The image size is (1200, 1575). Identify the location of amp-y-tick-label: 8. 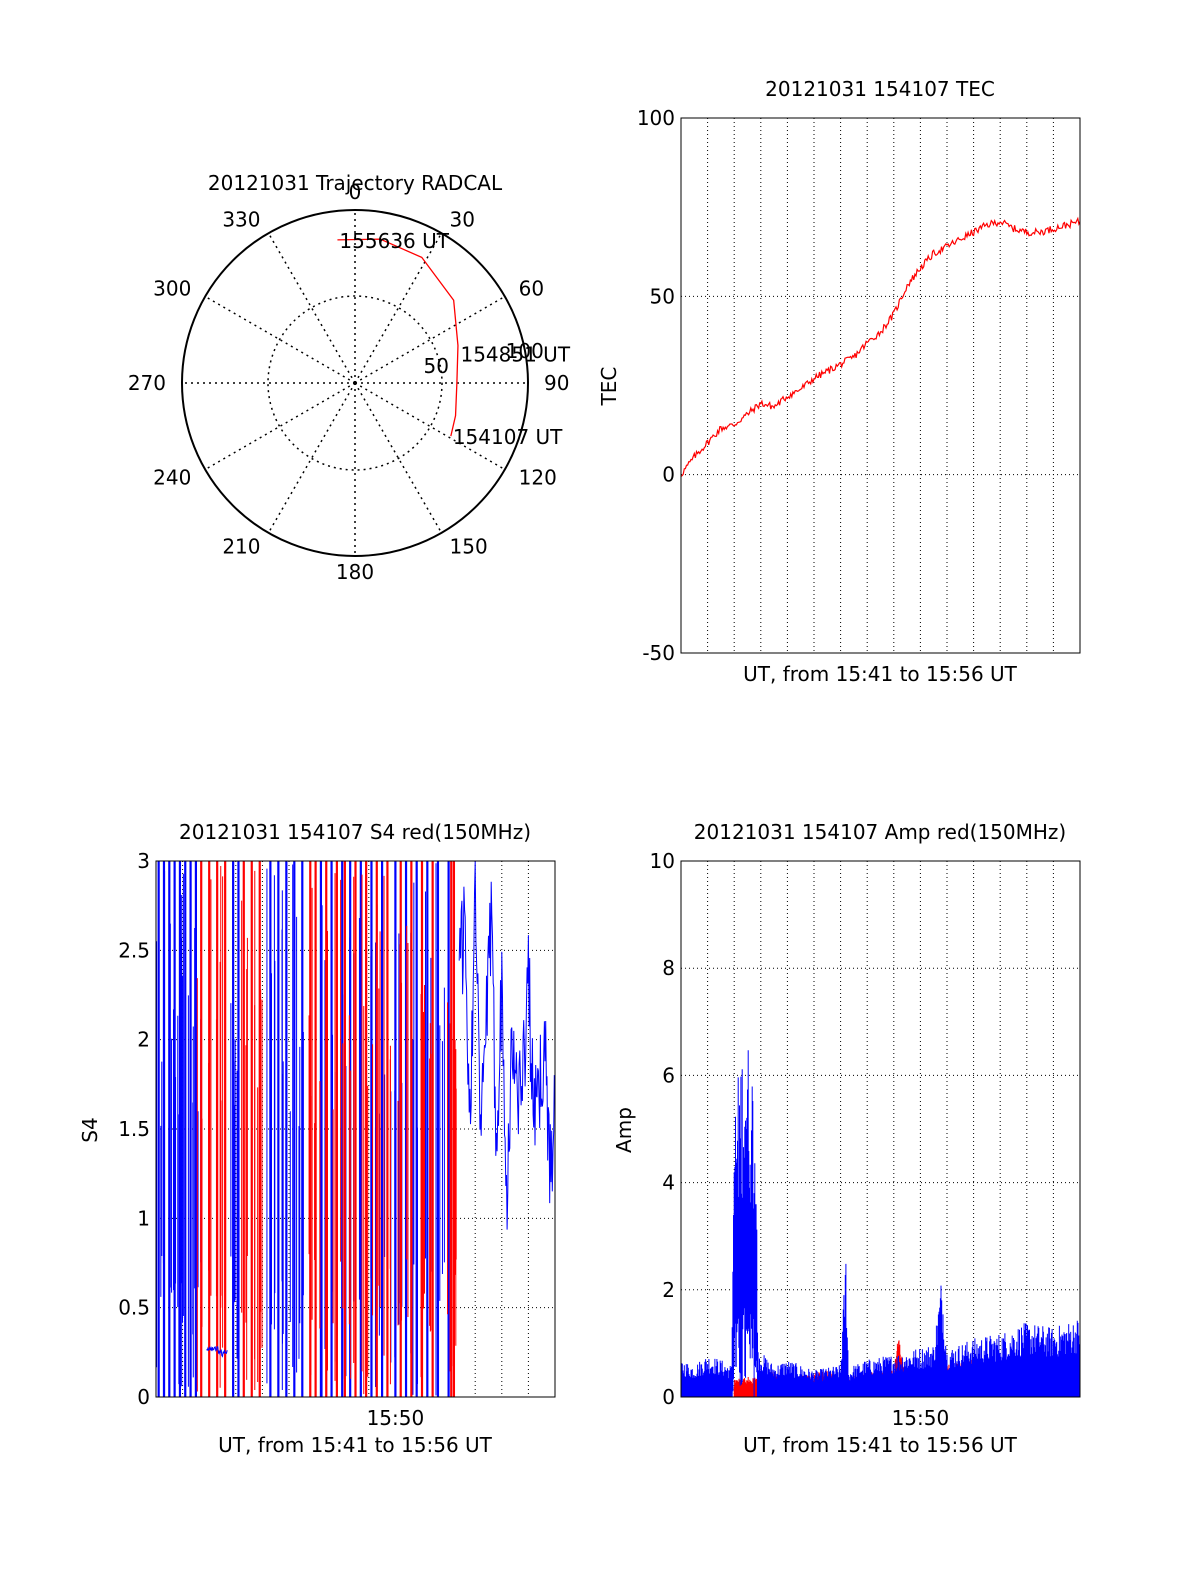
(668, 968).